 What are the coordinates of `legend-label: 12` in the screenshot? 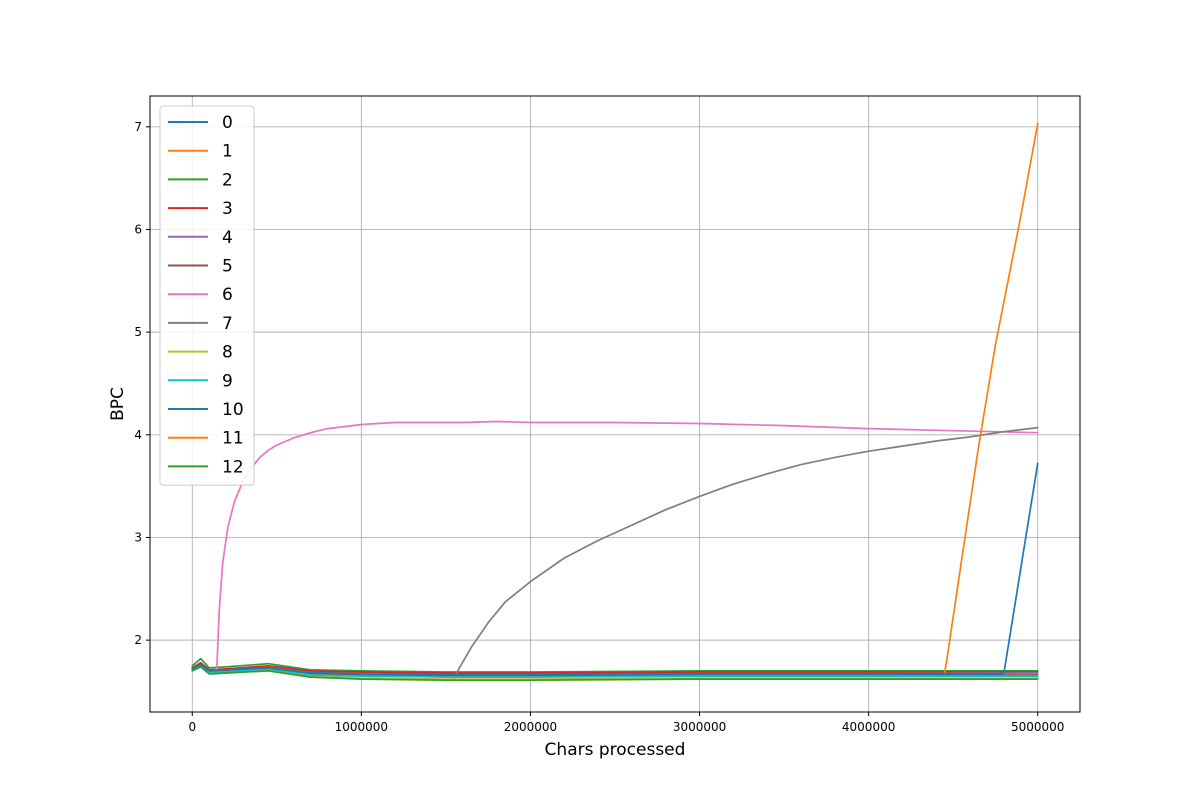 It's located at (233, 467).